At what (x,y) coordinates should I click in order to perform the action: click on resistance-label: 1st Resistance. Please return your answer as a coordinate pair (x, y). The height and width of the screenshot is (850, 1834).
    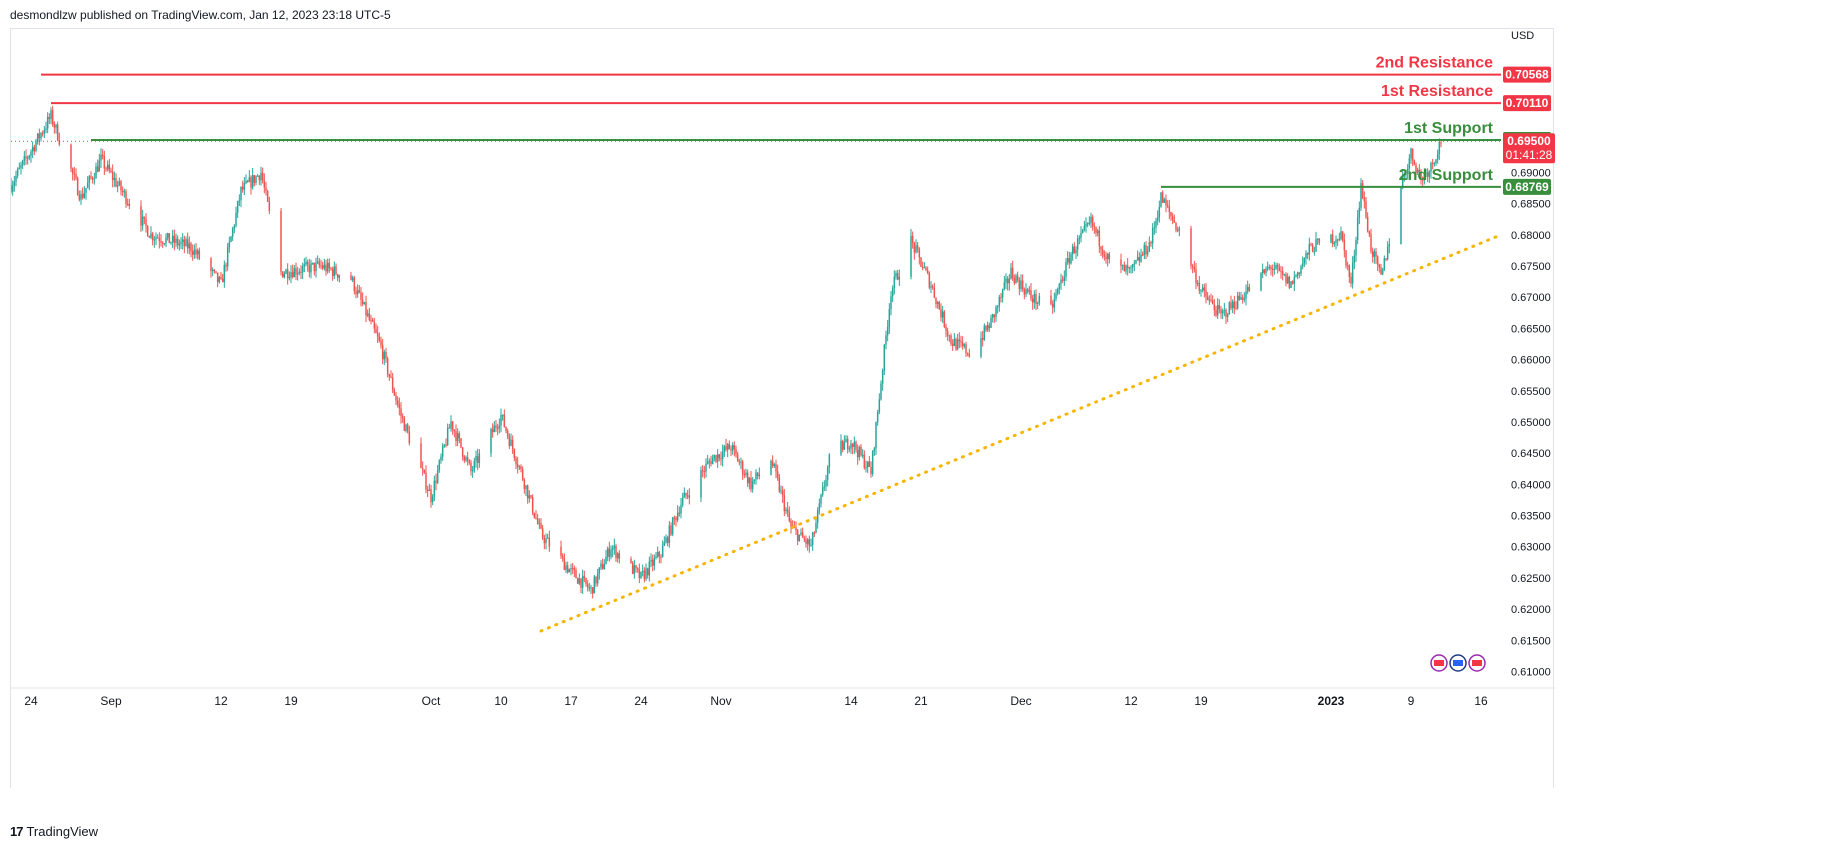
    Looking at the image, I should click on (1437, 91).